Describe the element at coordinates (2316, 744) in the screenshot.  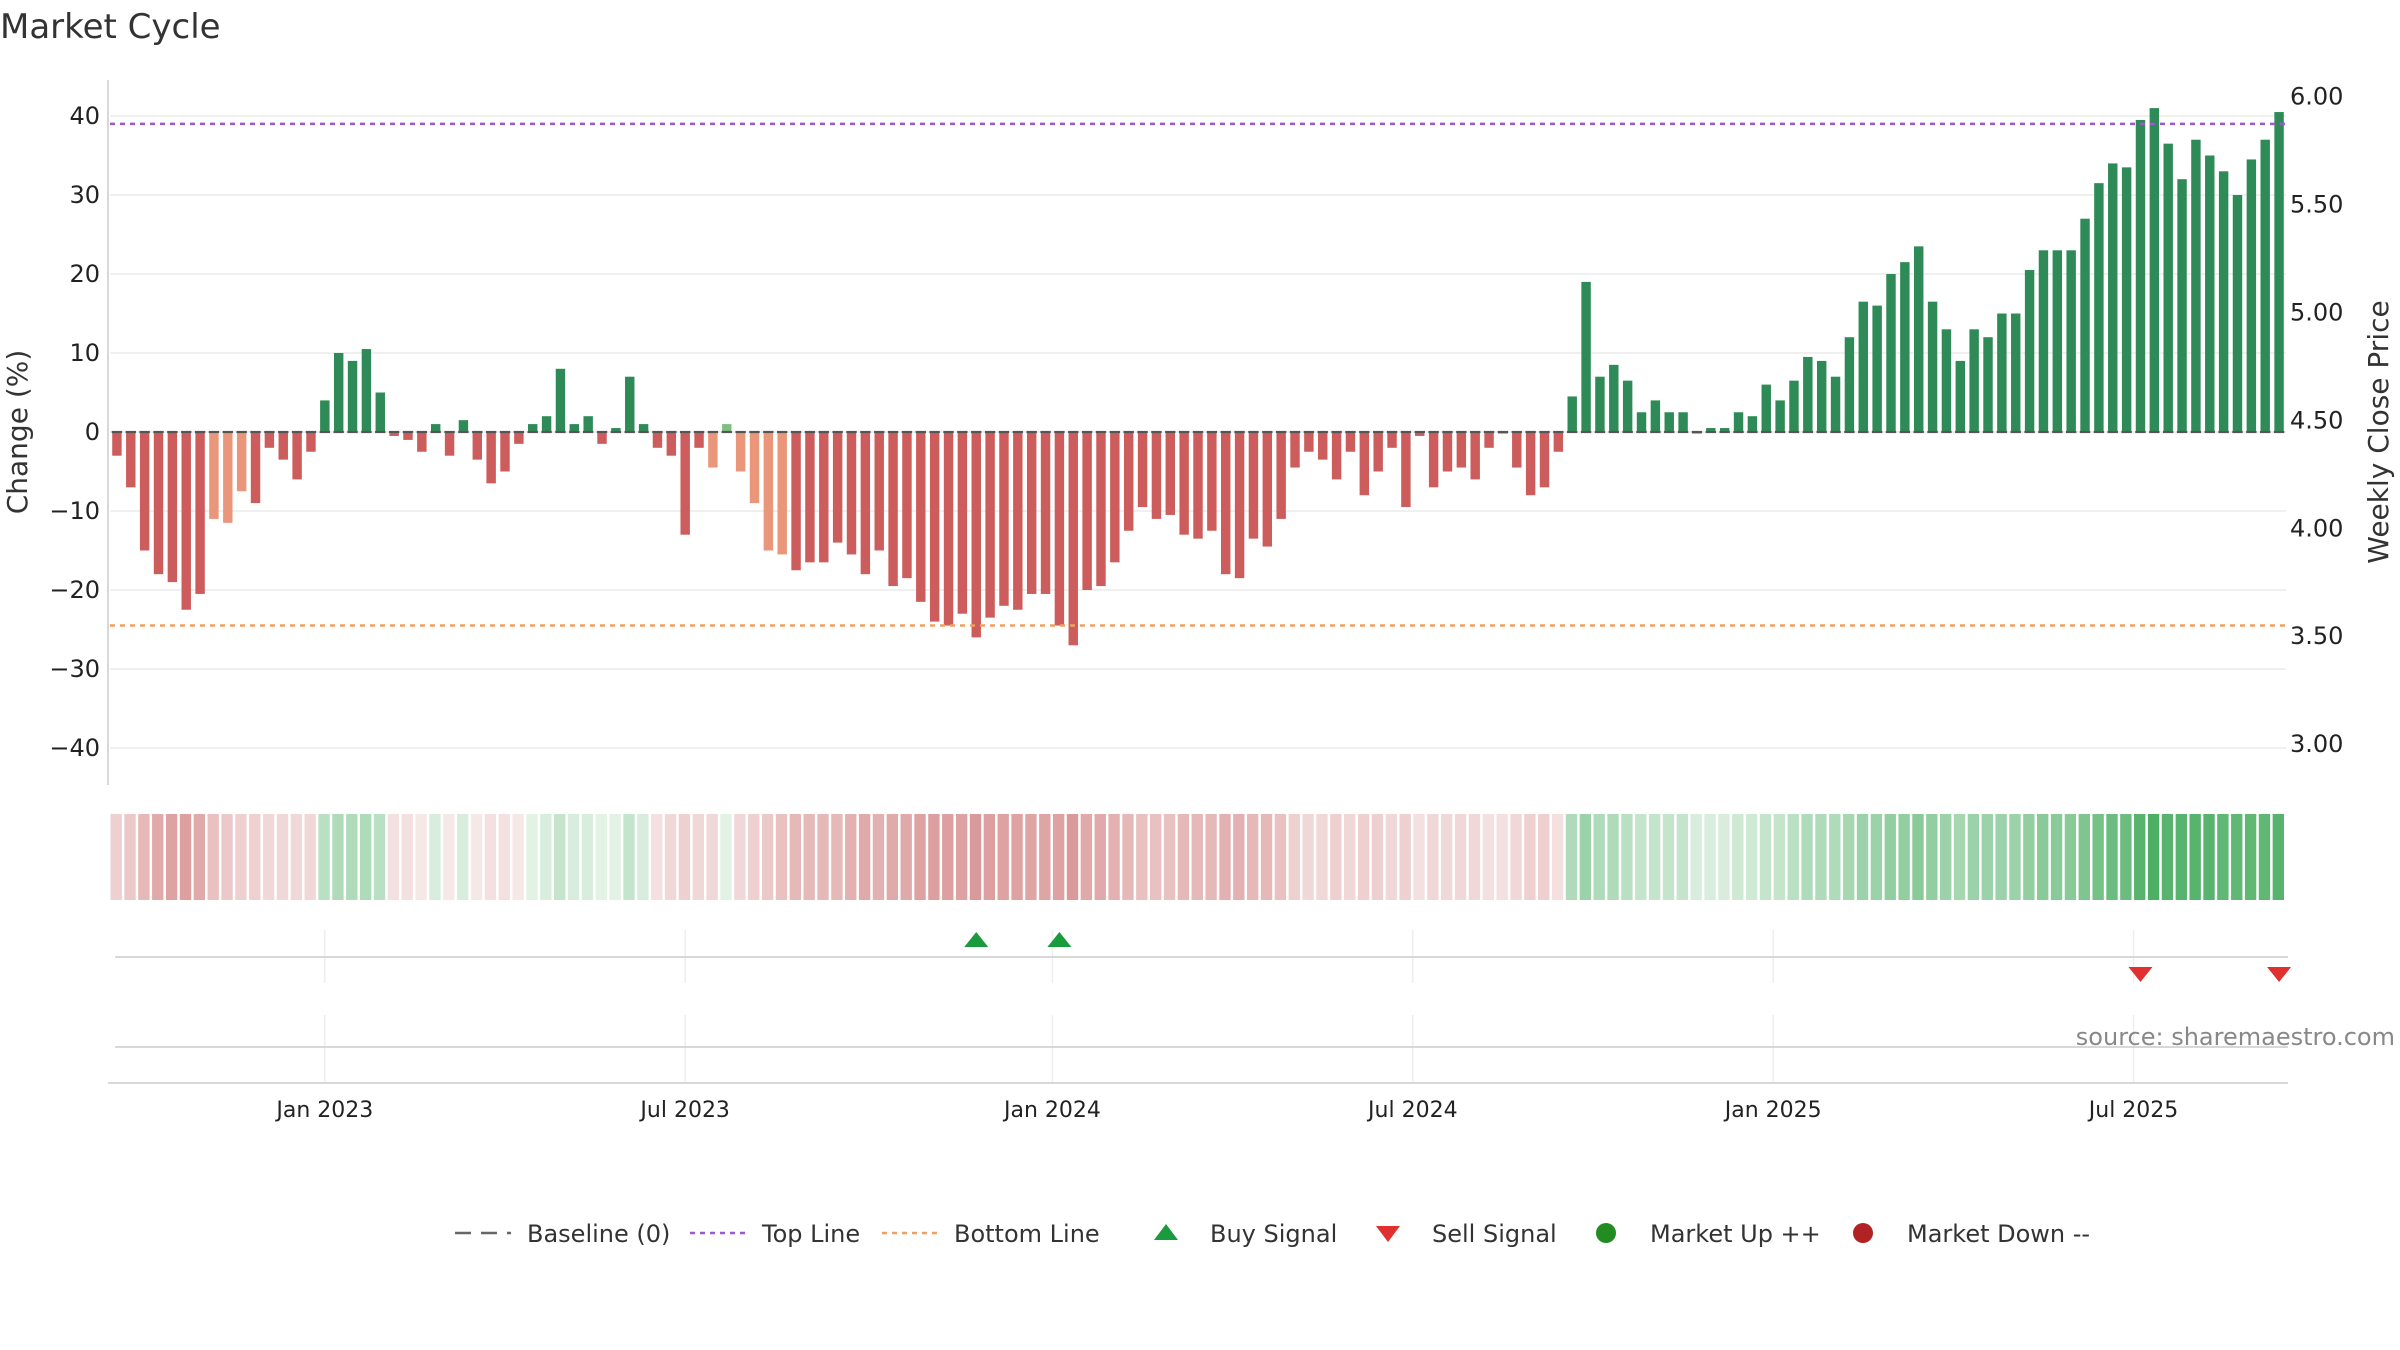
I see `y2-tick-label: 3.00` at that location.